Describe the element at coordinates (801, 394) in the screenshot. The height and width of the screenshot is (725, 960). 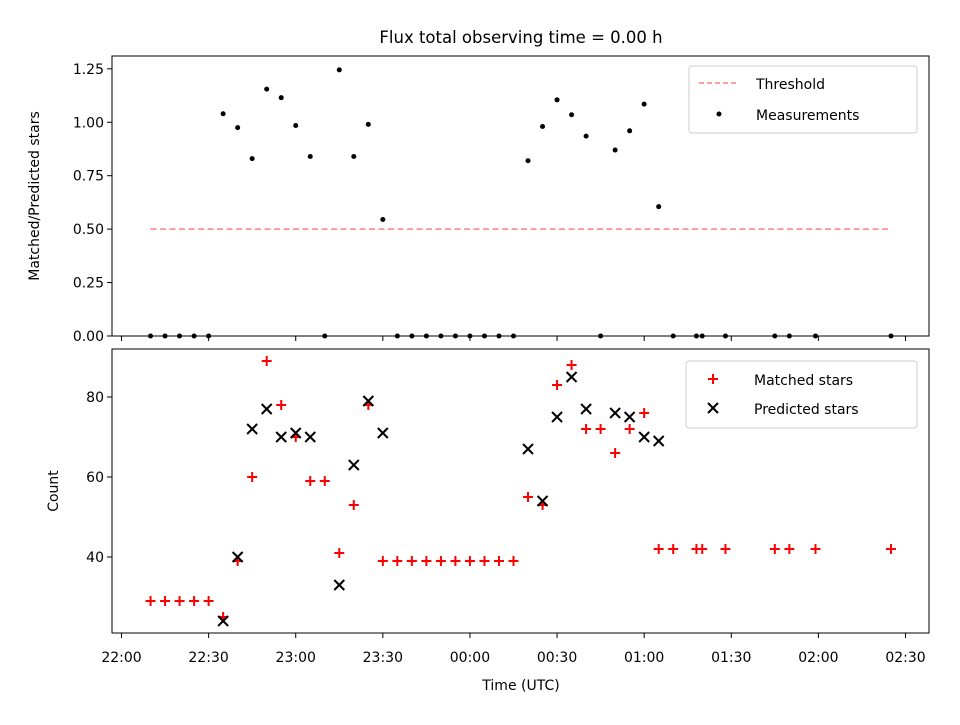
I see `bottom-legend-box` at that location.